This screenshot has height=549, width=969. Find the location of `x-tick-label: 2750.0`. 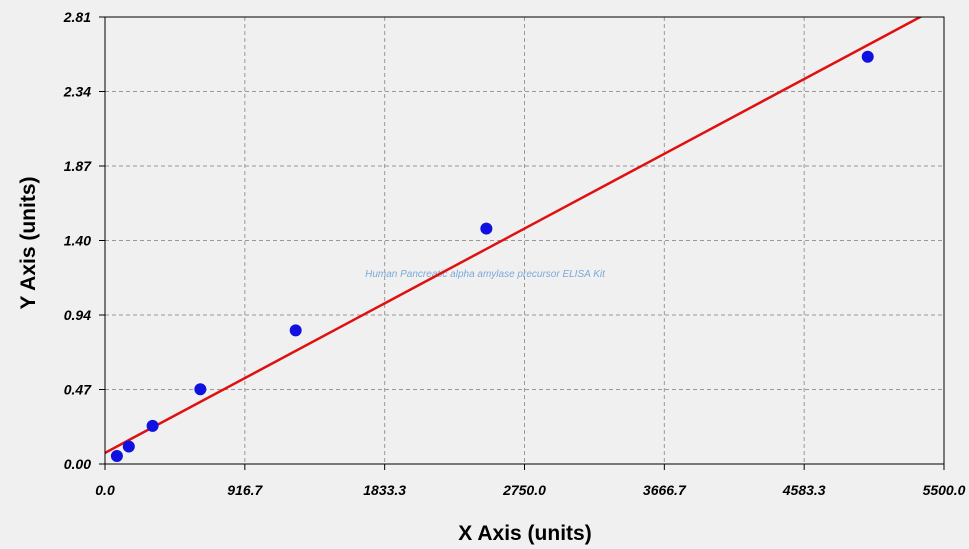

x-tick-label: 2750.0 is located at coordinates (524, 490).